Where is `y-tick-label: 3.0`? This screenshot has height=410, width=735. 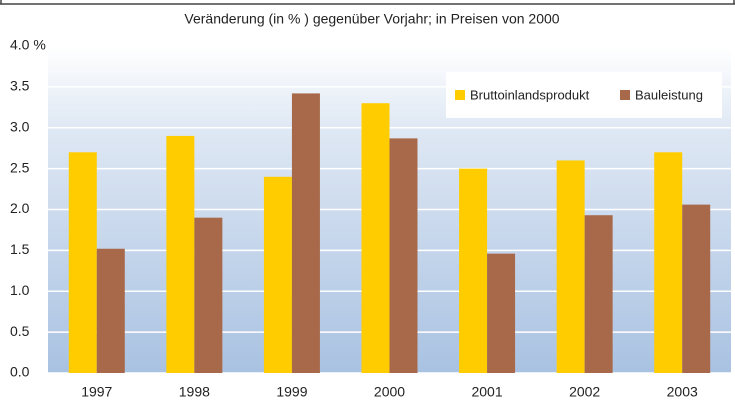
y-tick-label: 3.0 is located at coordinates (20, 126).